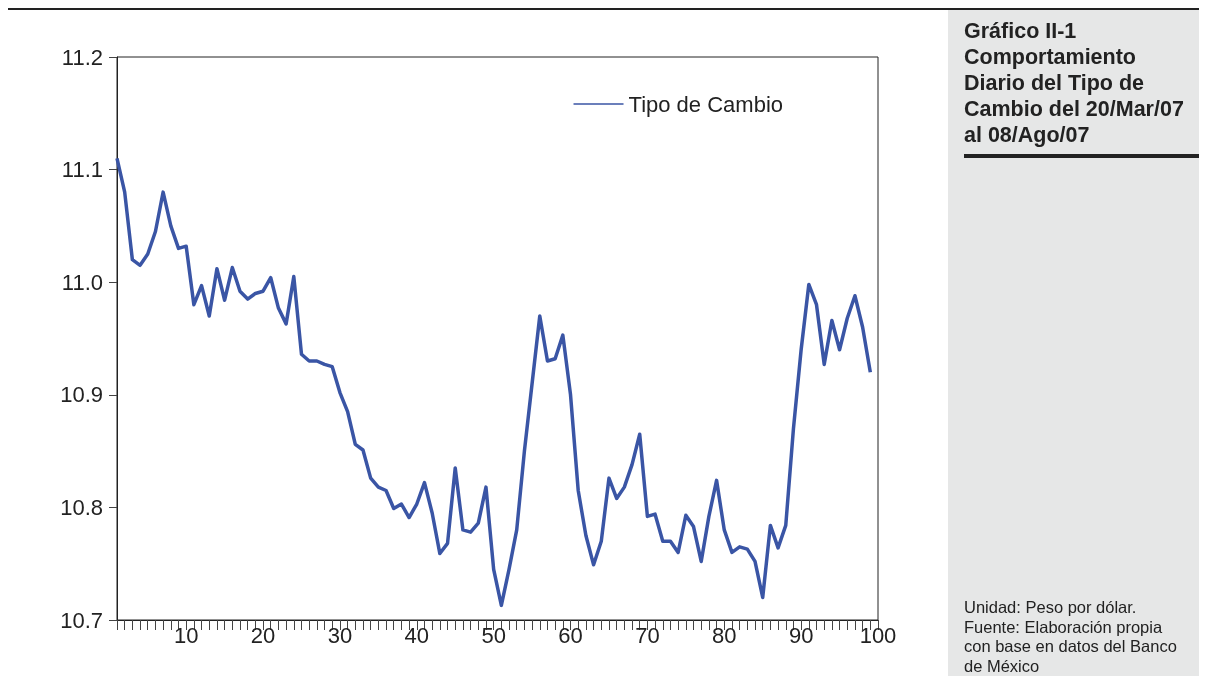 This screenshot has width=1207, height=684. What do you see at coordinates (81, 507) in the screenshot?
I see `y-tick-label: 10.8` at bounding box center [81, 507].